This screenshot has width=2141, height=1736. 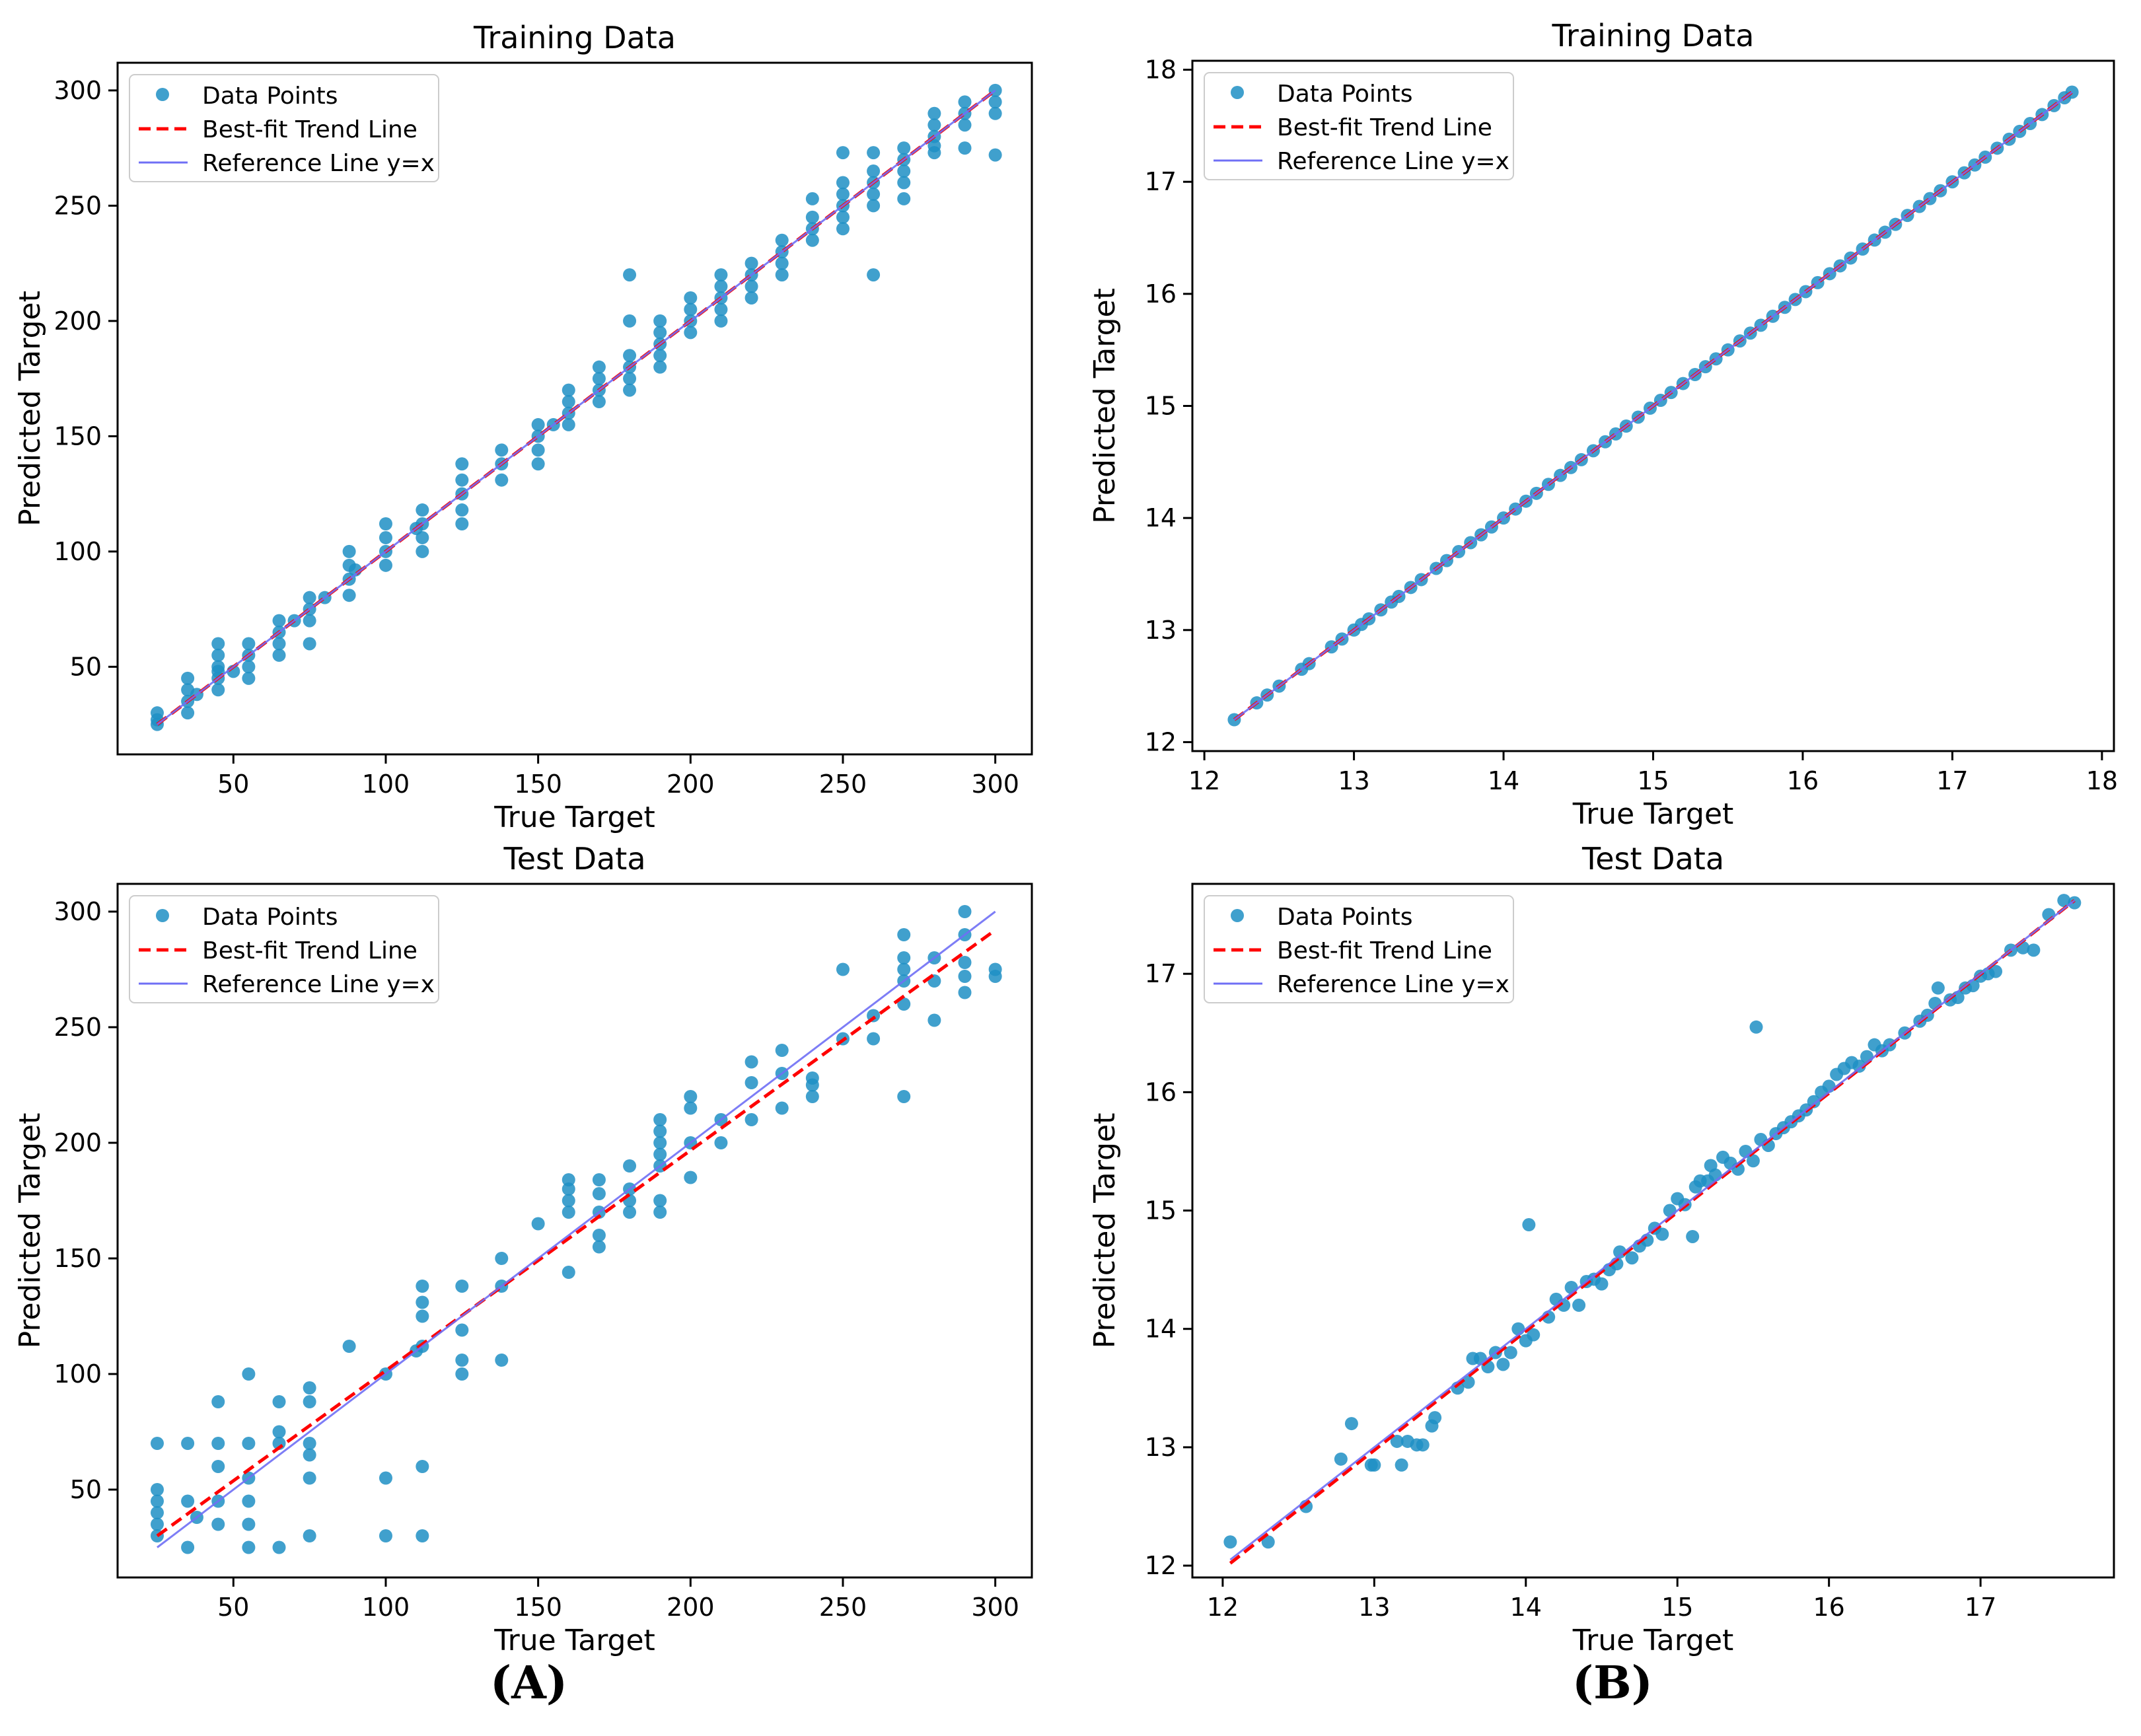 What do you see at coordinates (529, 1683) in the screenshot?
I see `panel-label-a: (A)` at bounding box center [529, 1683].